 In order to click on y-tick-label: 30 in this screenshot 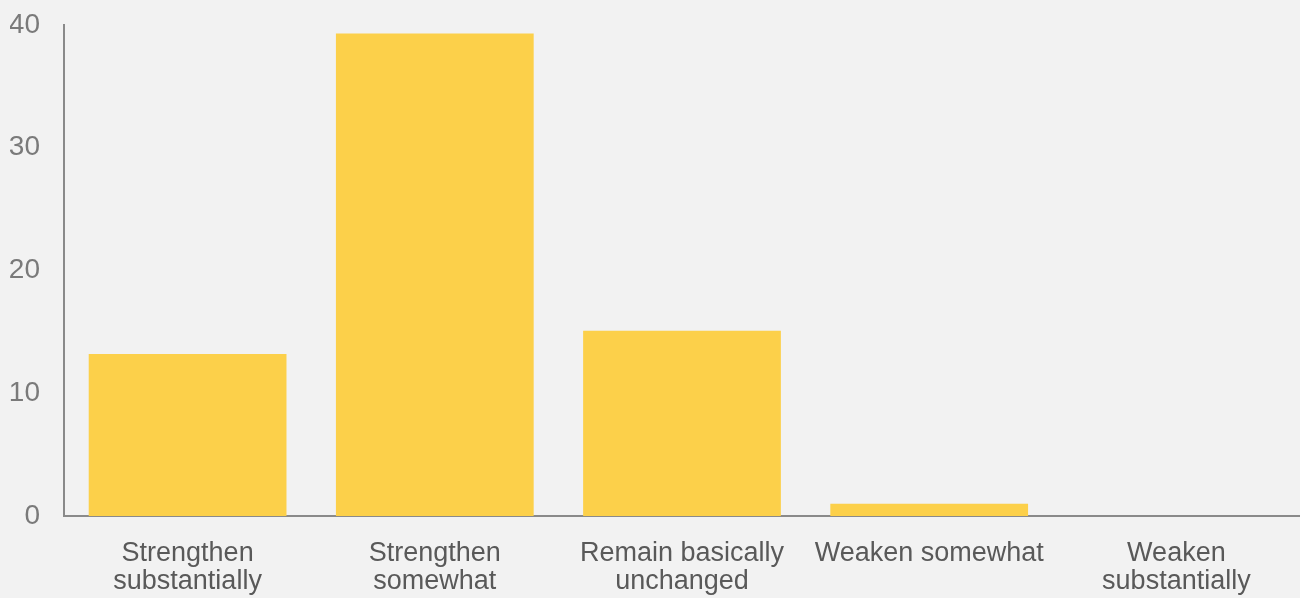, I will do `click(24, 146)`.